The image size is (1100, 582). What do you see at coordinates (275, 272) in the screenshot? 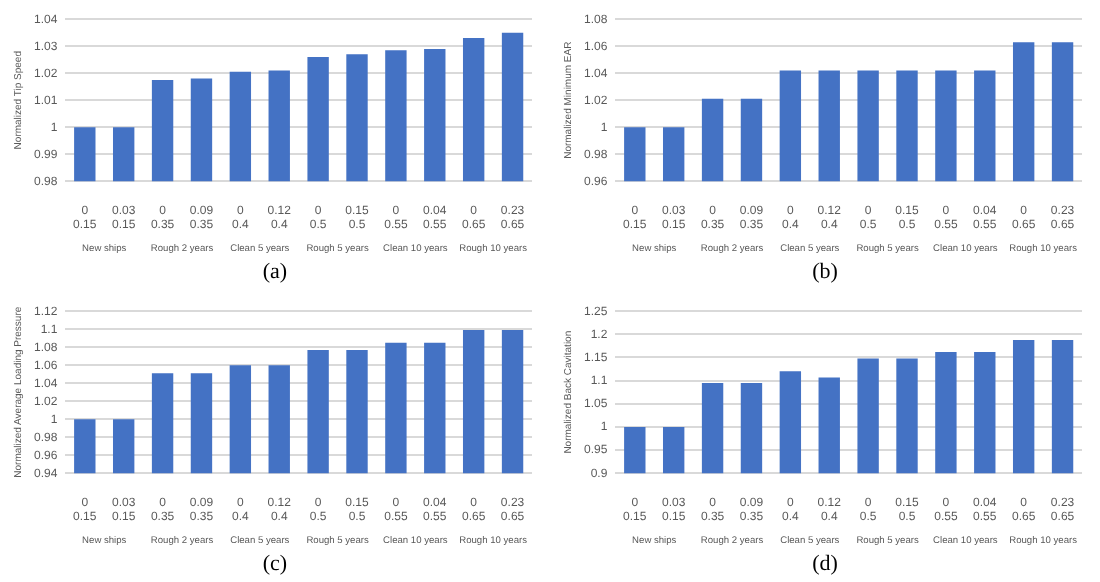
I see `text: (a)` at bounding box center [275, 272].